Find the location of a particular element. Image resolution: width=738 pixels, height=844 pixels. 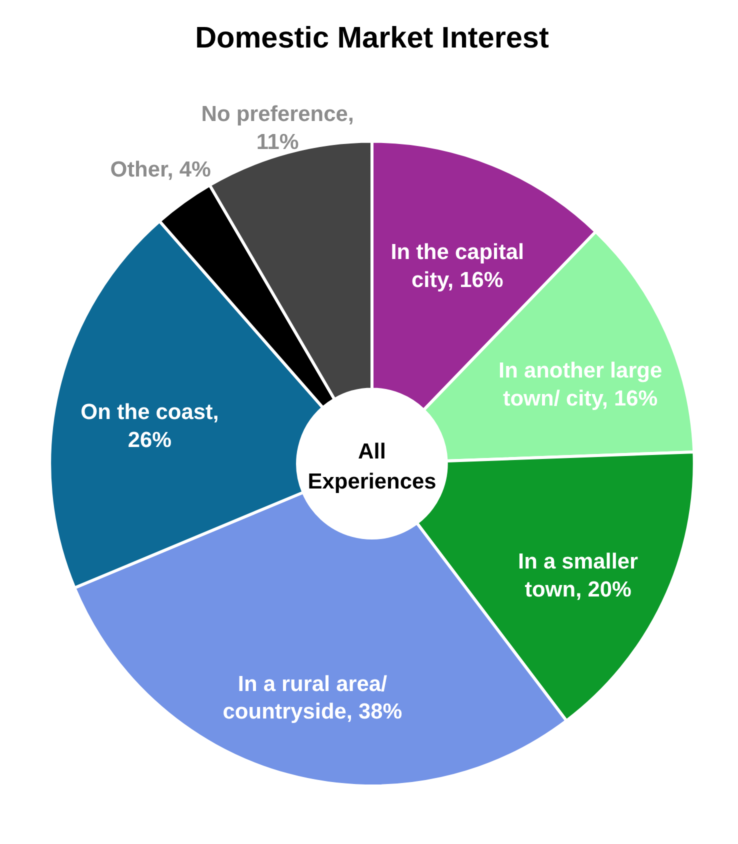

slice-label: Other, 4% is located at coordinates (160, 169).